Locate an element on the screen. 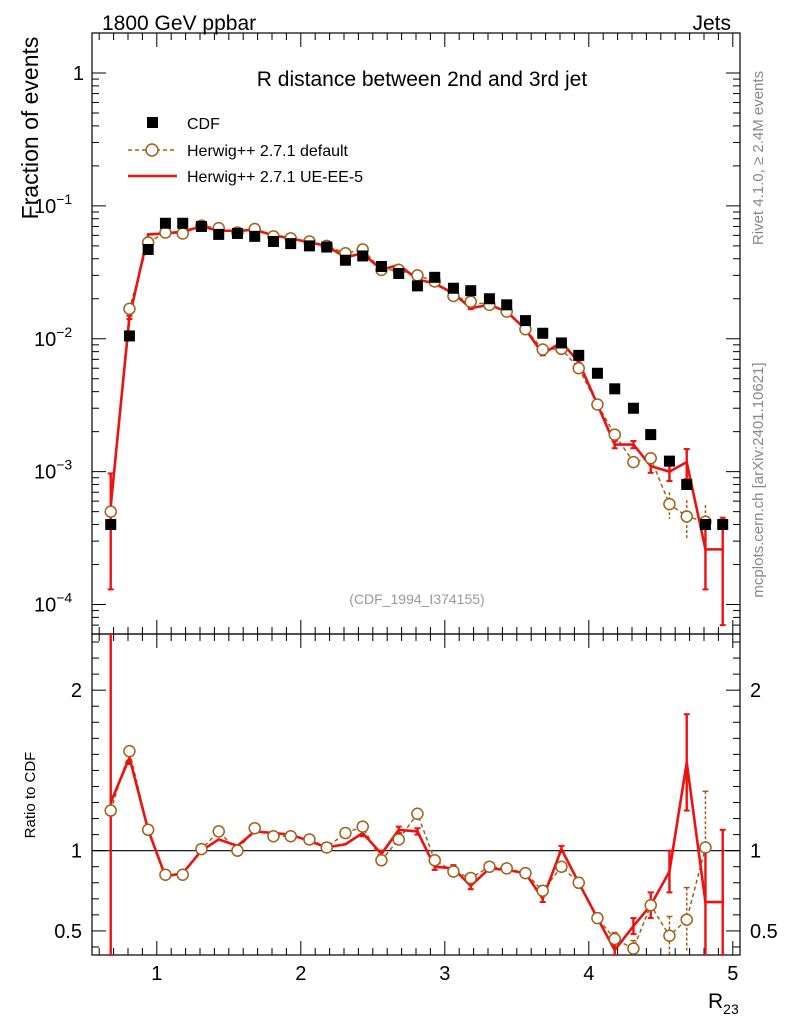 This screenshot has width=786, height=1024. analysis-id-label: (CDF_1994_I374155) is located at coordinates (416, 599).